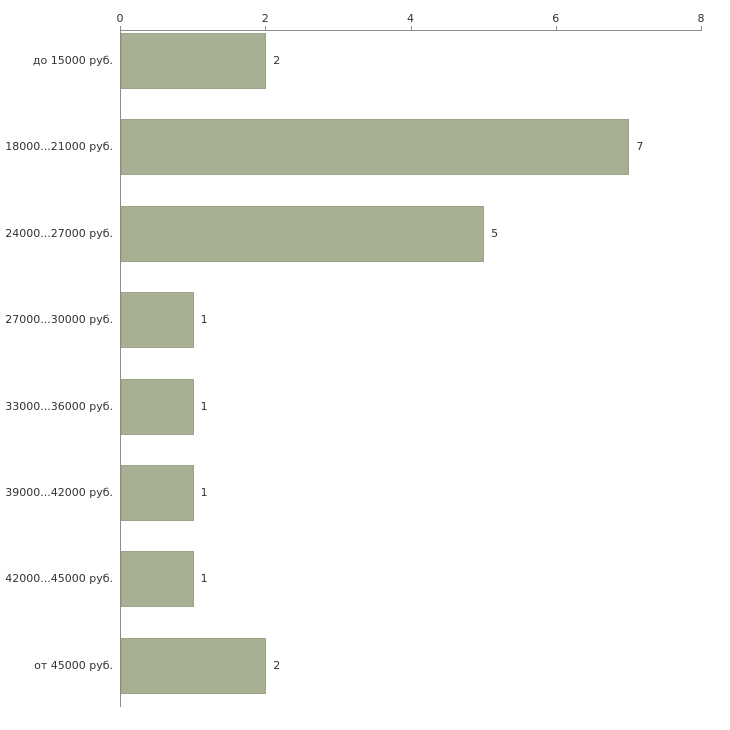 The height and width of the screenshot is (730, 730). What do you see at coordinates (59, 406) in the screenshot?
I see `category-label: 33000...36000 руб.` at bounding box center [59, 406].